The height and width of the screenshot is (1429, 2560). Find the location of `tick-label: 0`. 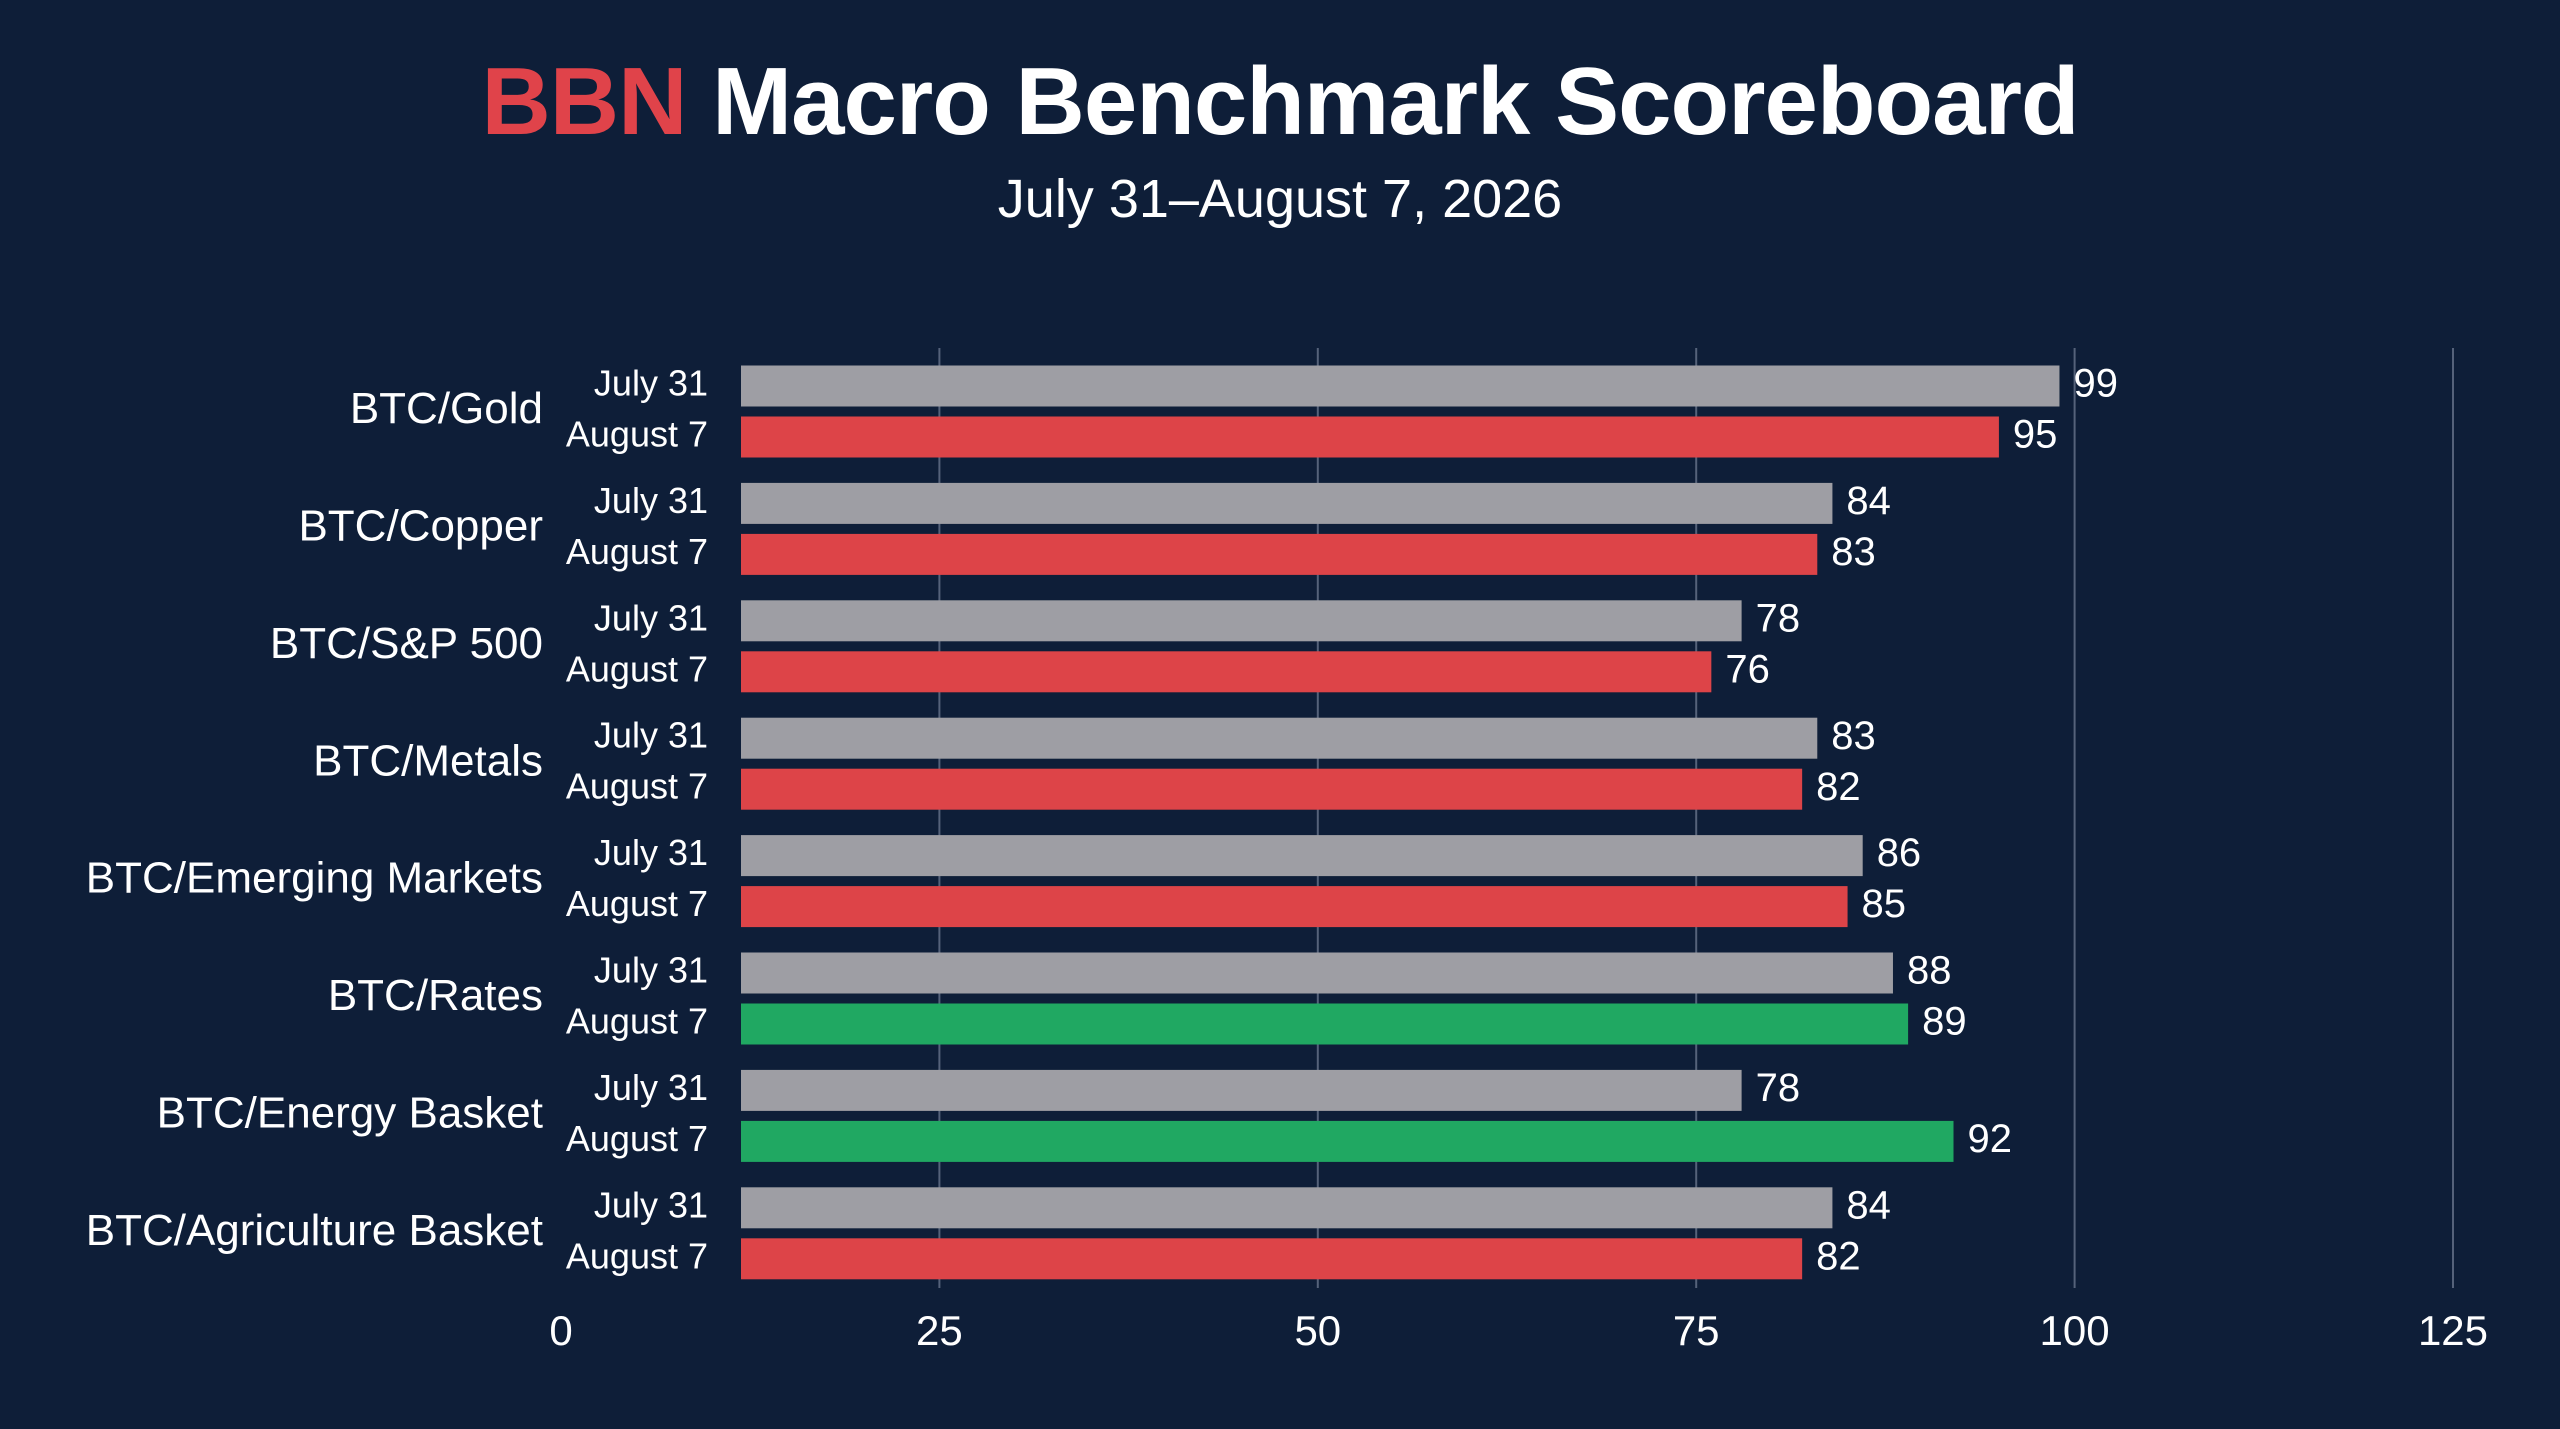

tick-label: 0 is located at coordinates (560, 1330).